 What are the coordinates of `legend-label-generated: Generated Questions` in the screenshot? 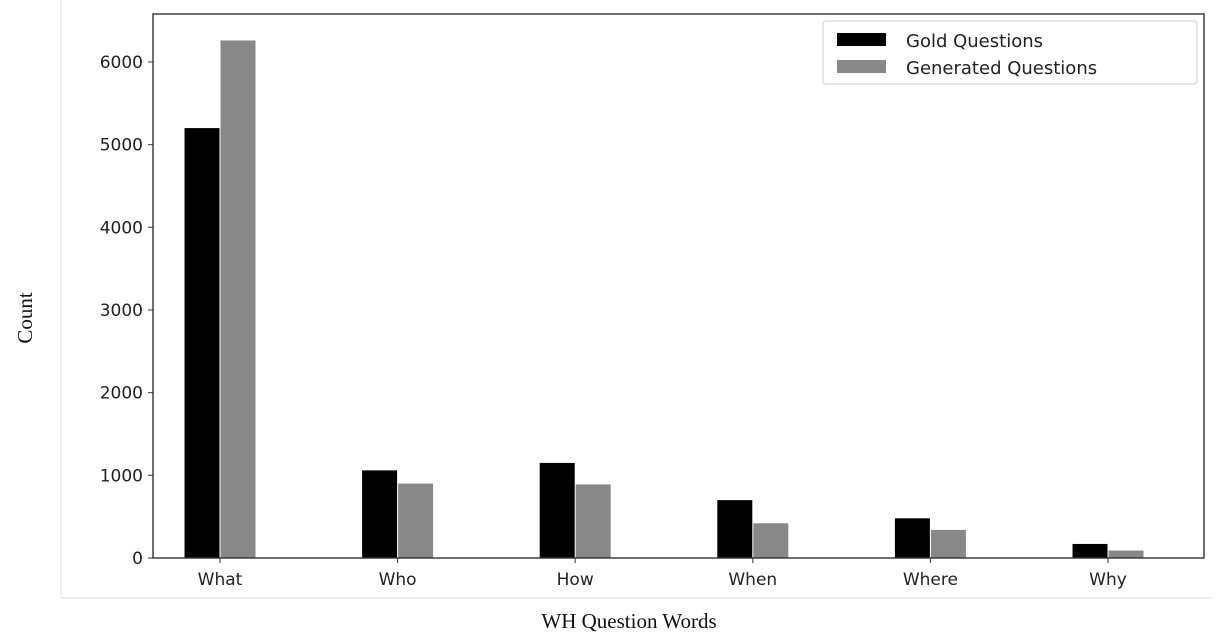 It's located at (1001, 68).